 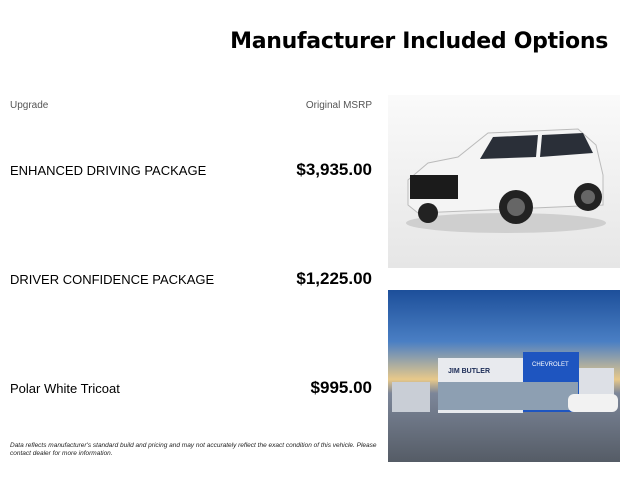 I want to click on option-name: DRIVER CONFIDENCE PACKAGE, so click(x=112, y=279).